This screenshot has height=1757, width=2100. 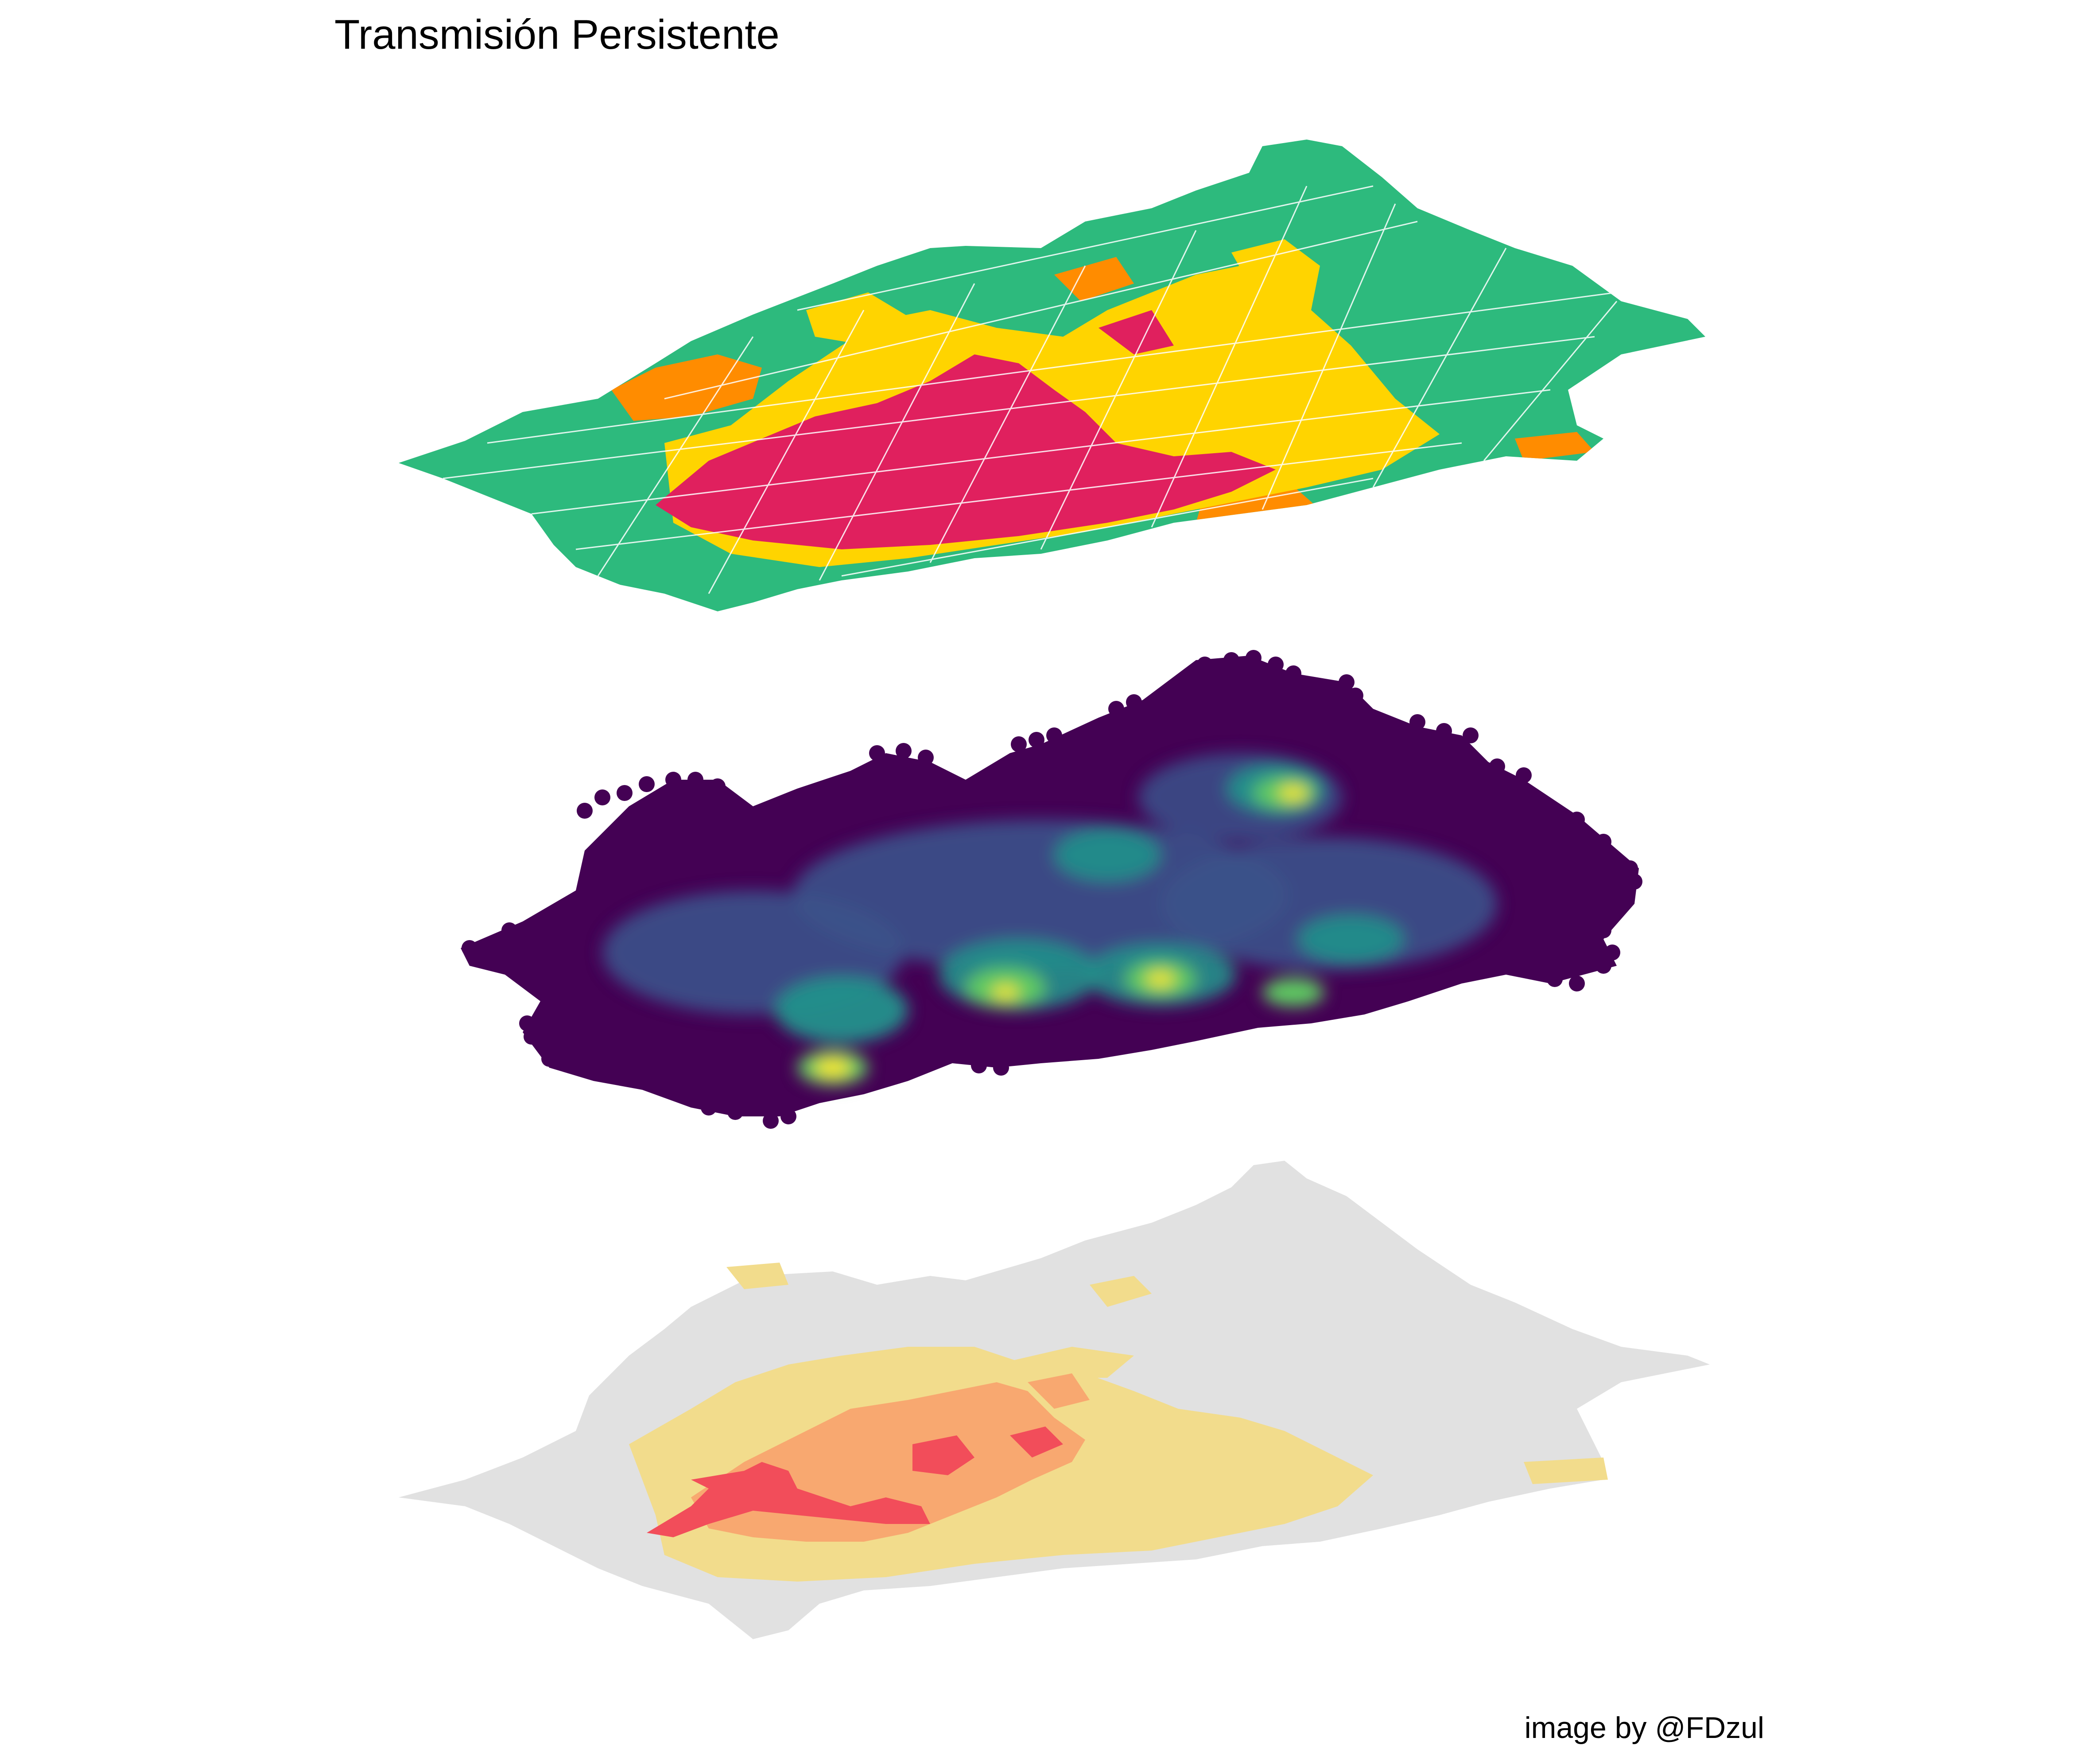 I want to click on block-boundaries, so click(x=1063, y=389).